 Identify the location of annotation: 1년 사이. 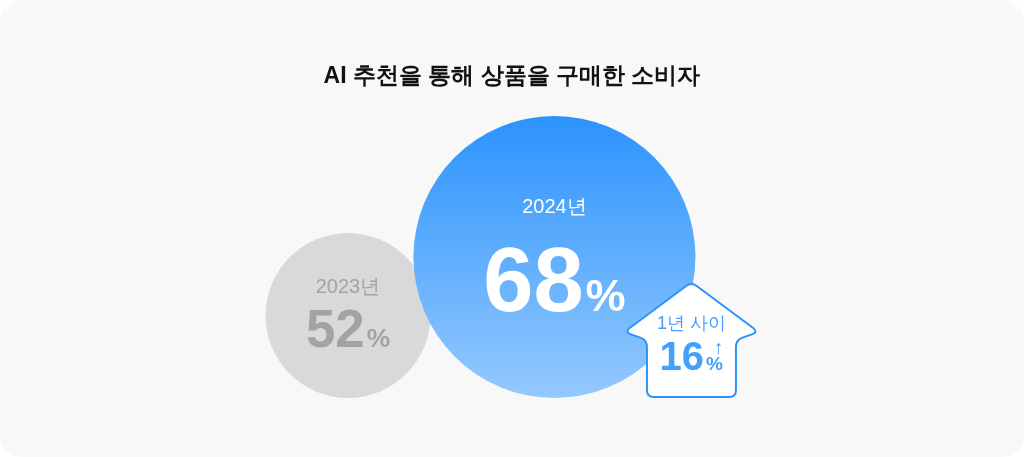
(691, 323).